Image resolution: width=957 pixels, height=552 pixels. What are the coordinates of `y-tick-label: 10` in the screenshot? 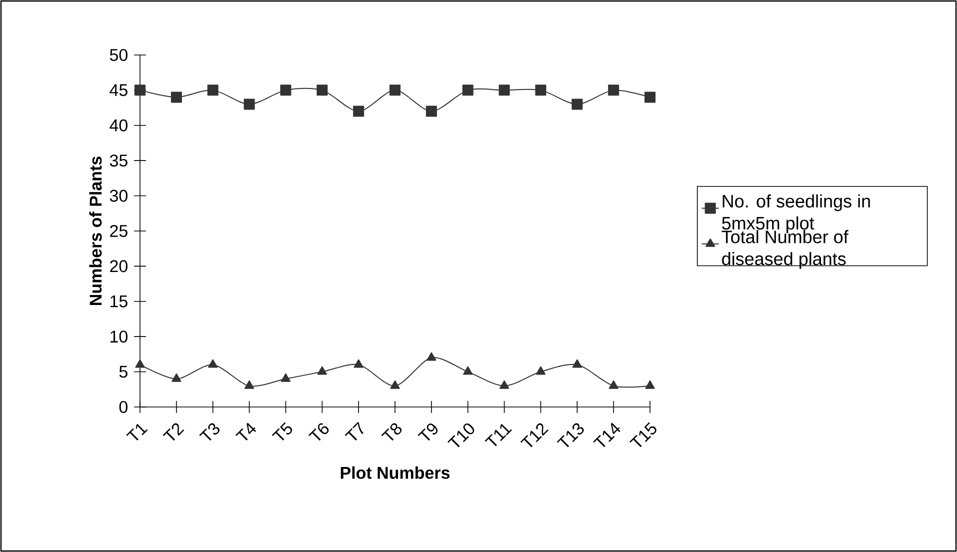 It's located at (119, 336).